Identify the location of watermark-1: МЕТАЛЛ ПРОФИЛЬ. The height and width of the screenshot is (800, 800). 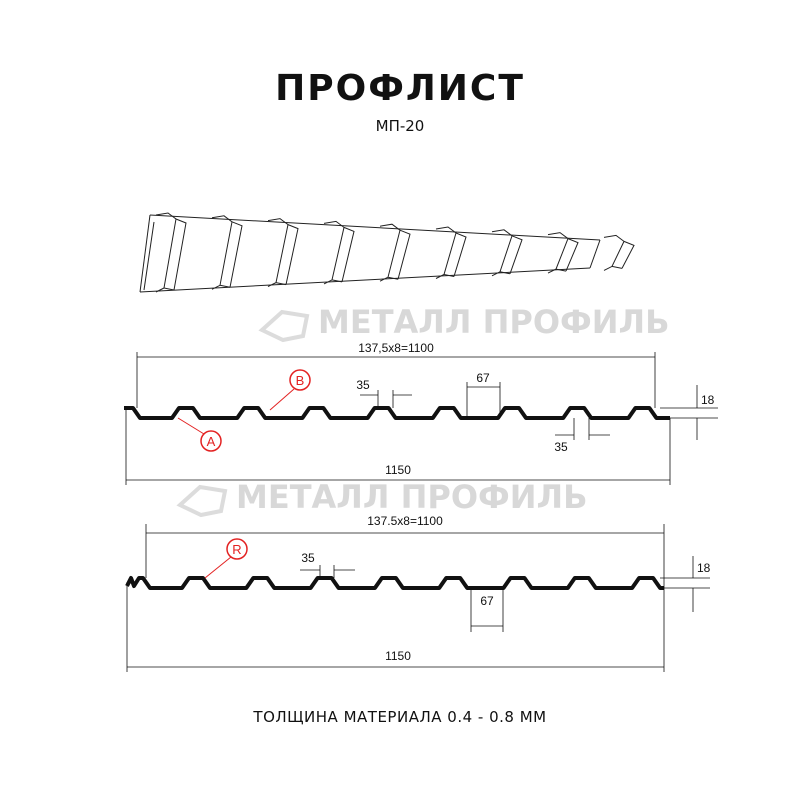
(464, 323).